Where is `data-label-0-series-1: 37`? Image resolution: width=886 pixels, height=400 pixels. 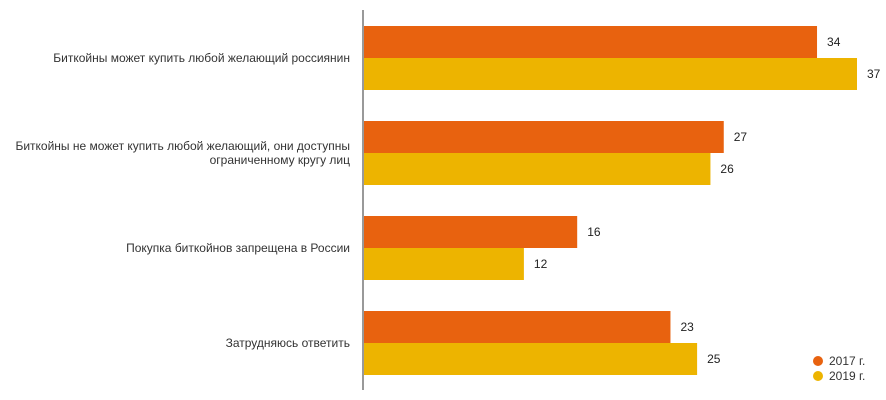
data-label-0-series-1: 37 is located at coordinates (874, 74).